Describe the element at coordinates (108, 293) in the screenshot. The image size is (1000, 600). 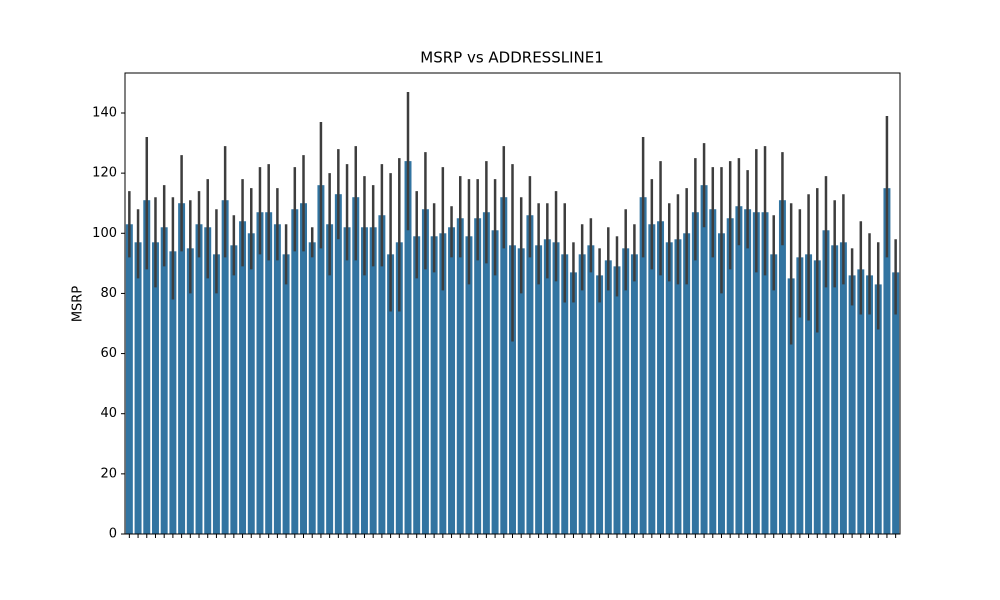
I see `y-tick-label: 80` at that location.